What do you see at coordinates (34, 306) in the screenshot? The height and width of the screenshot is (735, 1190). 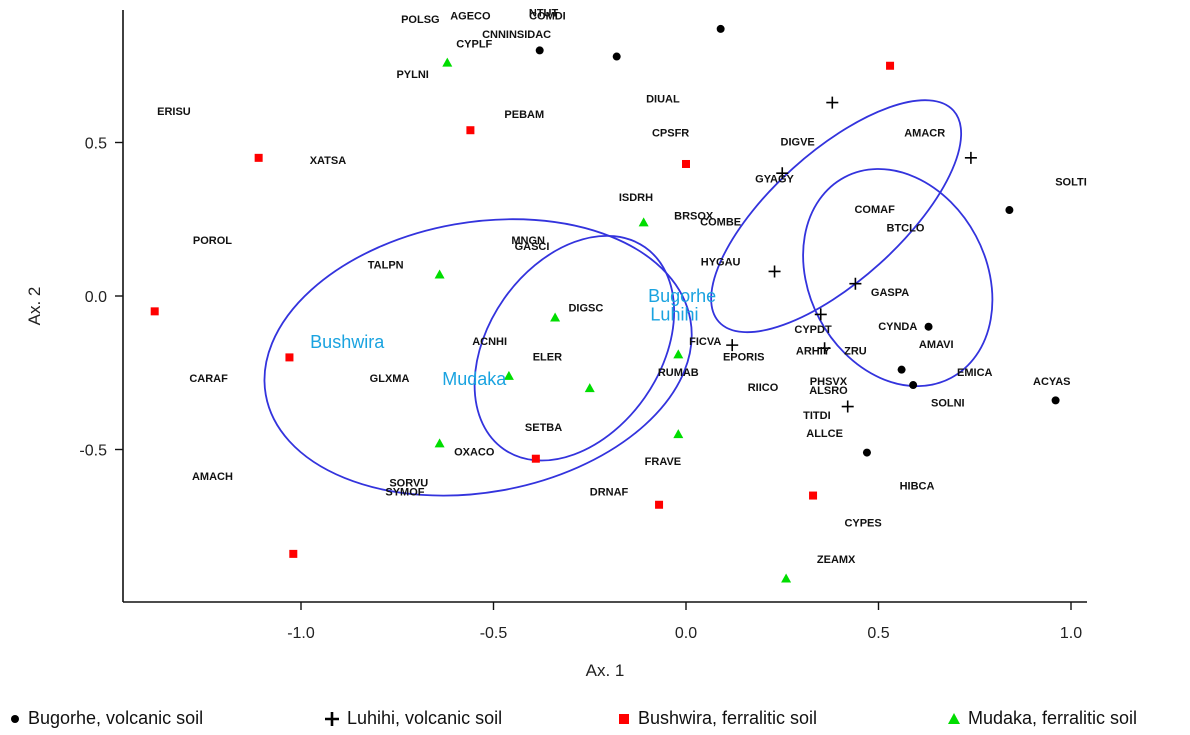 I see `y-axis-title: Ax. 2` at bounding box center [34, 306].